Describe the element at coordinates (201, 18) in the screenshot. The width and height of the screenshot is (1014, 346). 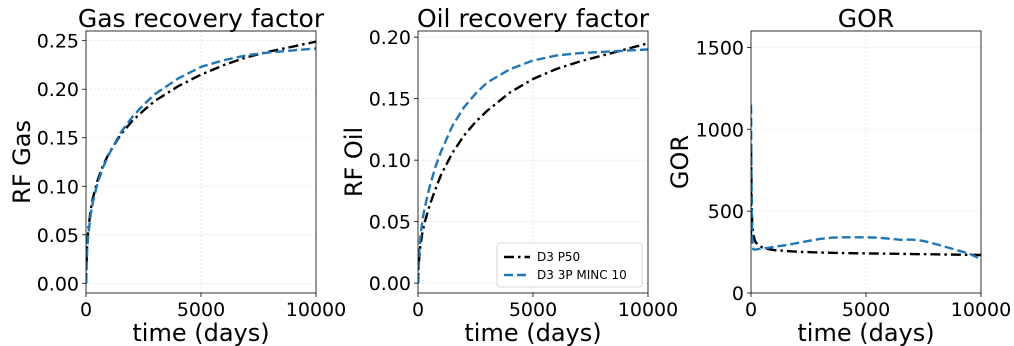
I see `chart-title: Gas recovery factor` at that location.